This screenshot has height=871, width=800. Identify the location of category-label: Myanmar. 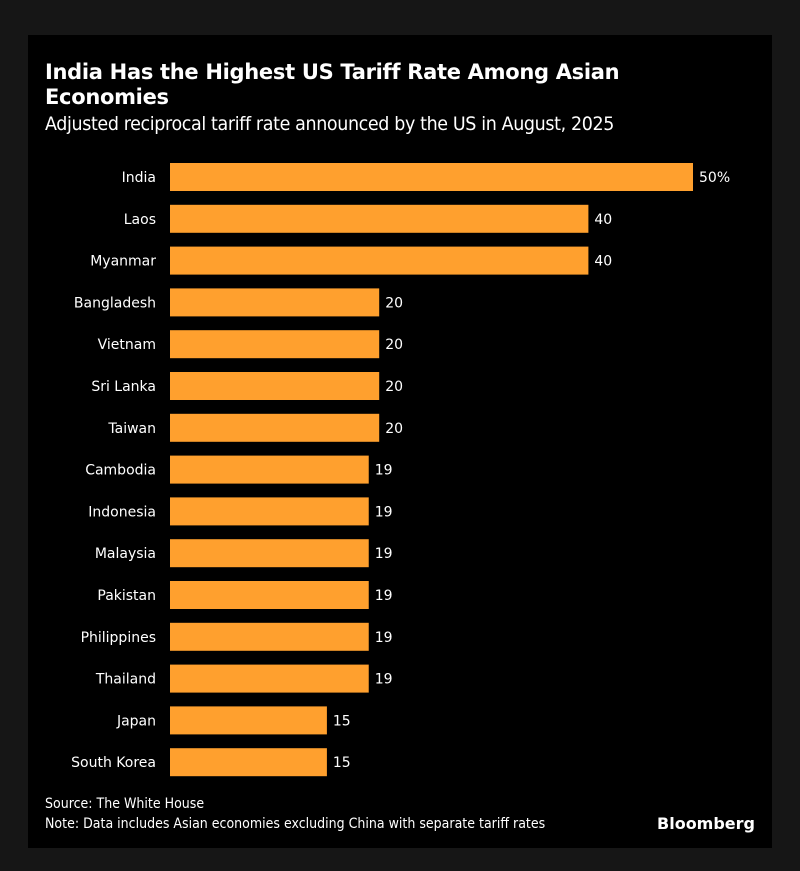
(123, 262).